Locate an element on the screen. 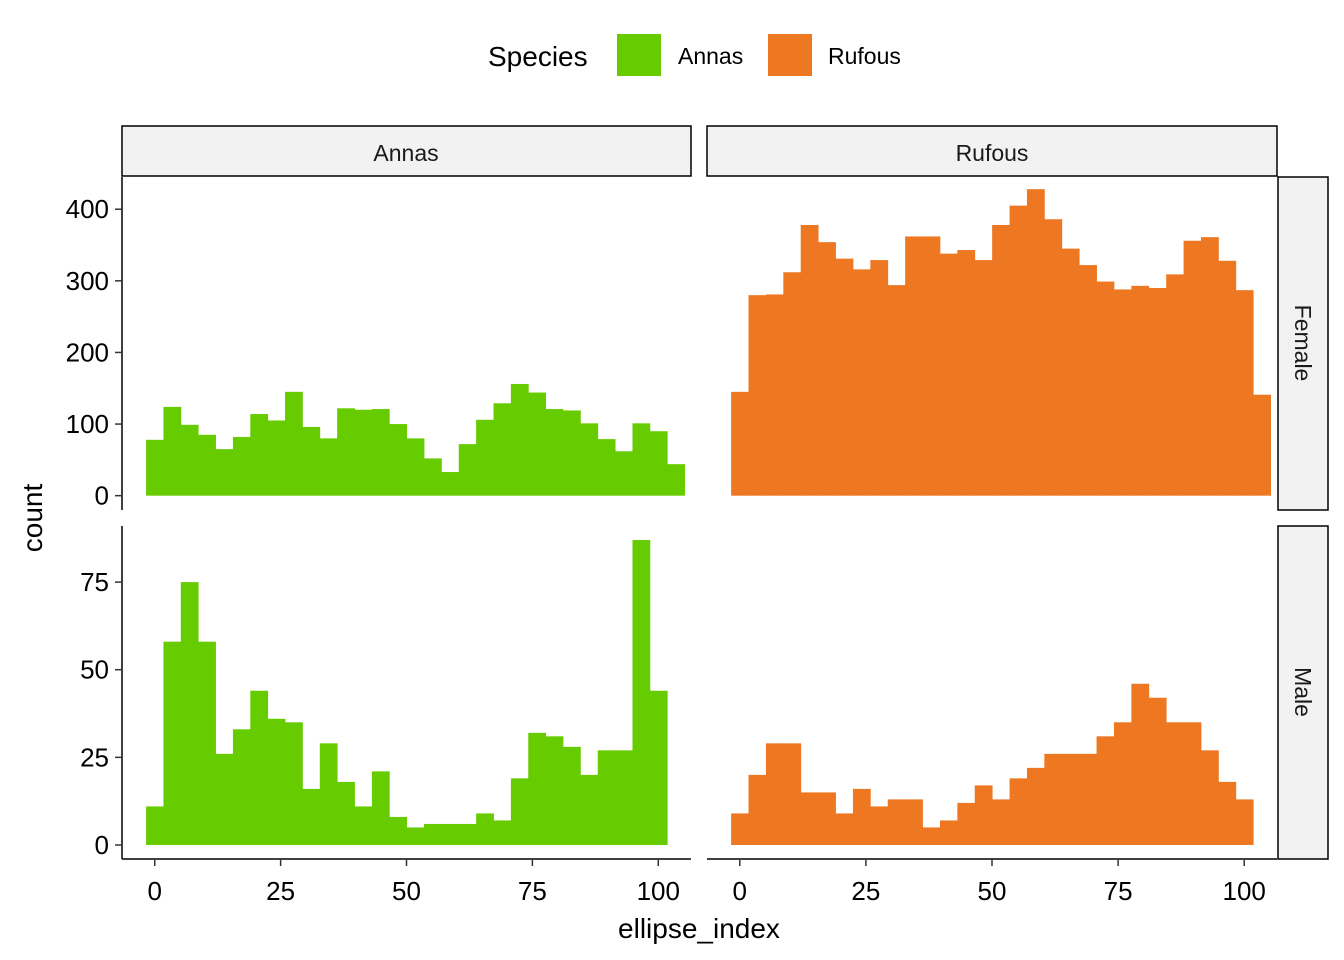  x-tick-label-rufous: 75 is located at coordinates (1118, 891).